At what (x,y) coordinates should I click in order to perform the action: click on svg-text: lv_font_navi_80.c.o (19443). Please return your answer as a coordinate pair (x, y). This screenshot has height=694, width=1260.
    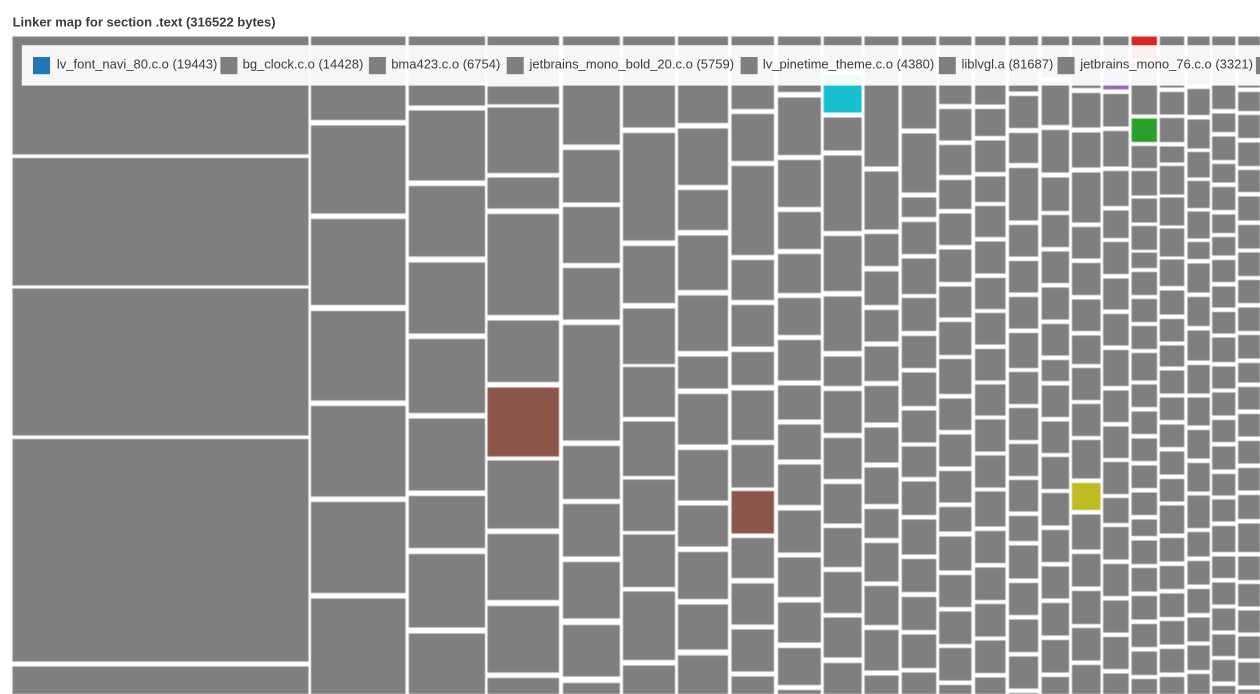
    Looking at the image, I should click on (137, 64).